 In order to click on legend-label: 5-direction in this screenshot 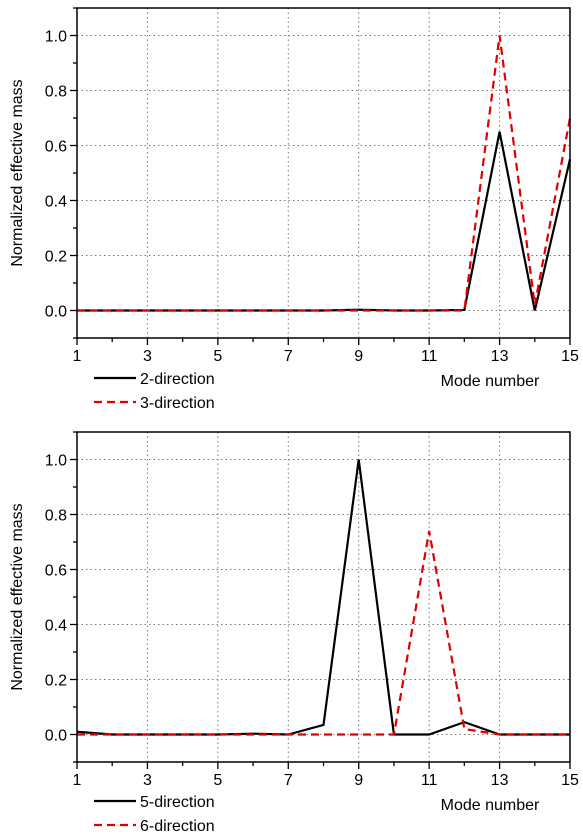, I will do `click(177, 802)`.